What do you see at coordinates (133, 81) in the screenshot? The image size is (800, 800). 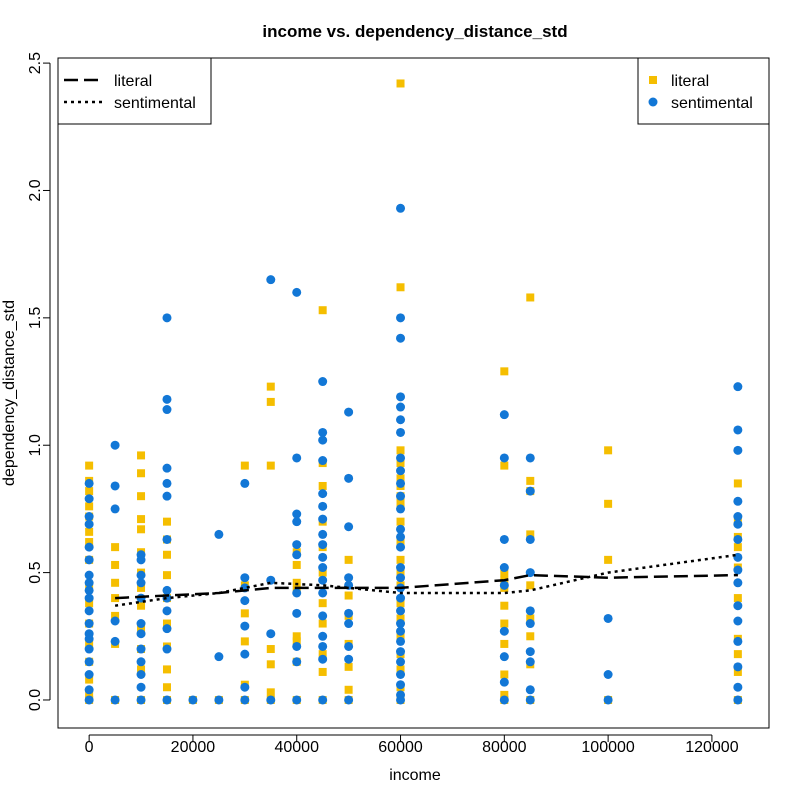 I see `line-legend-label-literal: literal` at bounding box center [133, 81].